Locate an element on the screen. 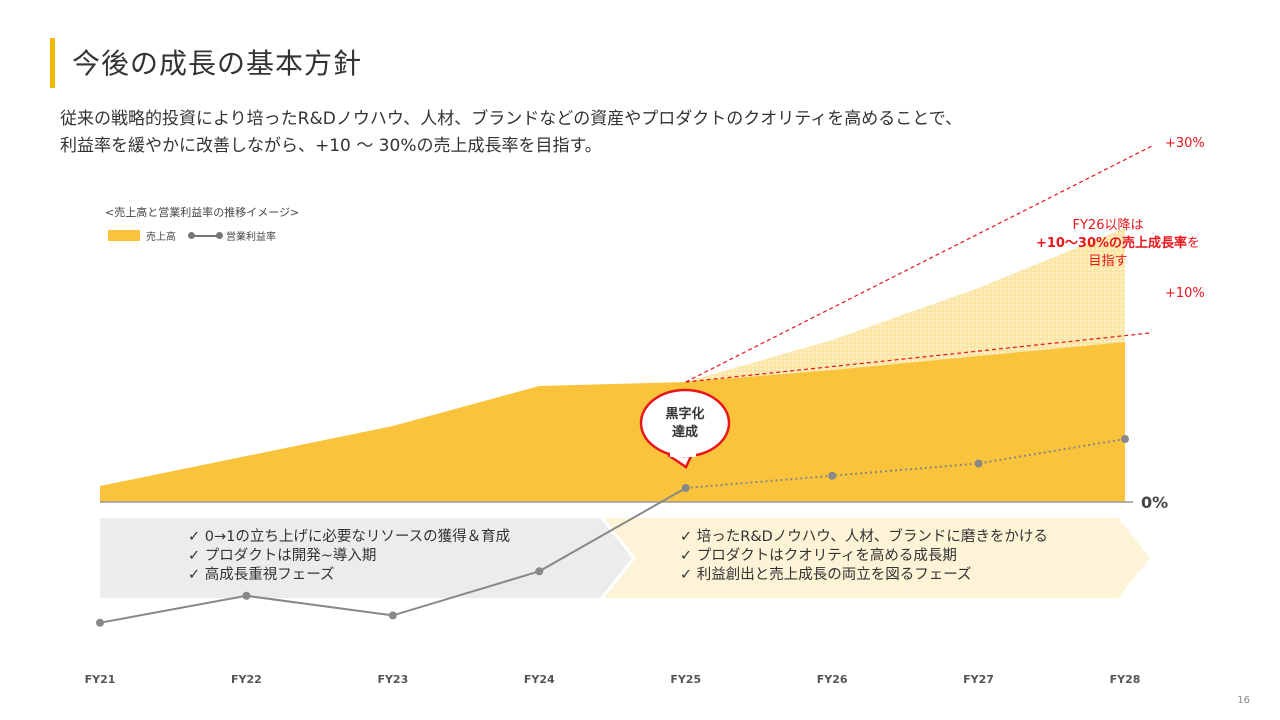  phase-2-item-1: ✓ 培ったR&Dノウハウ、人材、ブランドに磨きをかける is located at coordinates (864, 536).